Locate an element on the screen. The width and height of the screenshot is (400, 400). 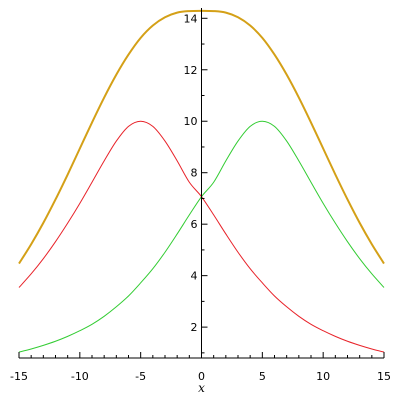
y-tick-label: 6 is located at coordinates (194, 224).